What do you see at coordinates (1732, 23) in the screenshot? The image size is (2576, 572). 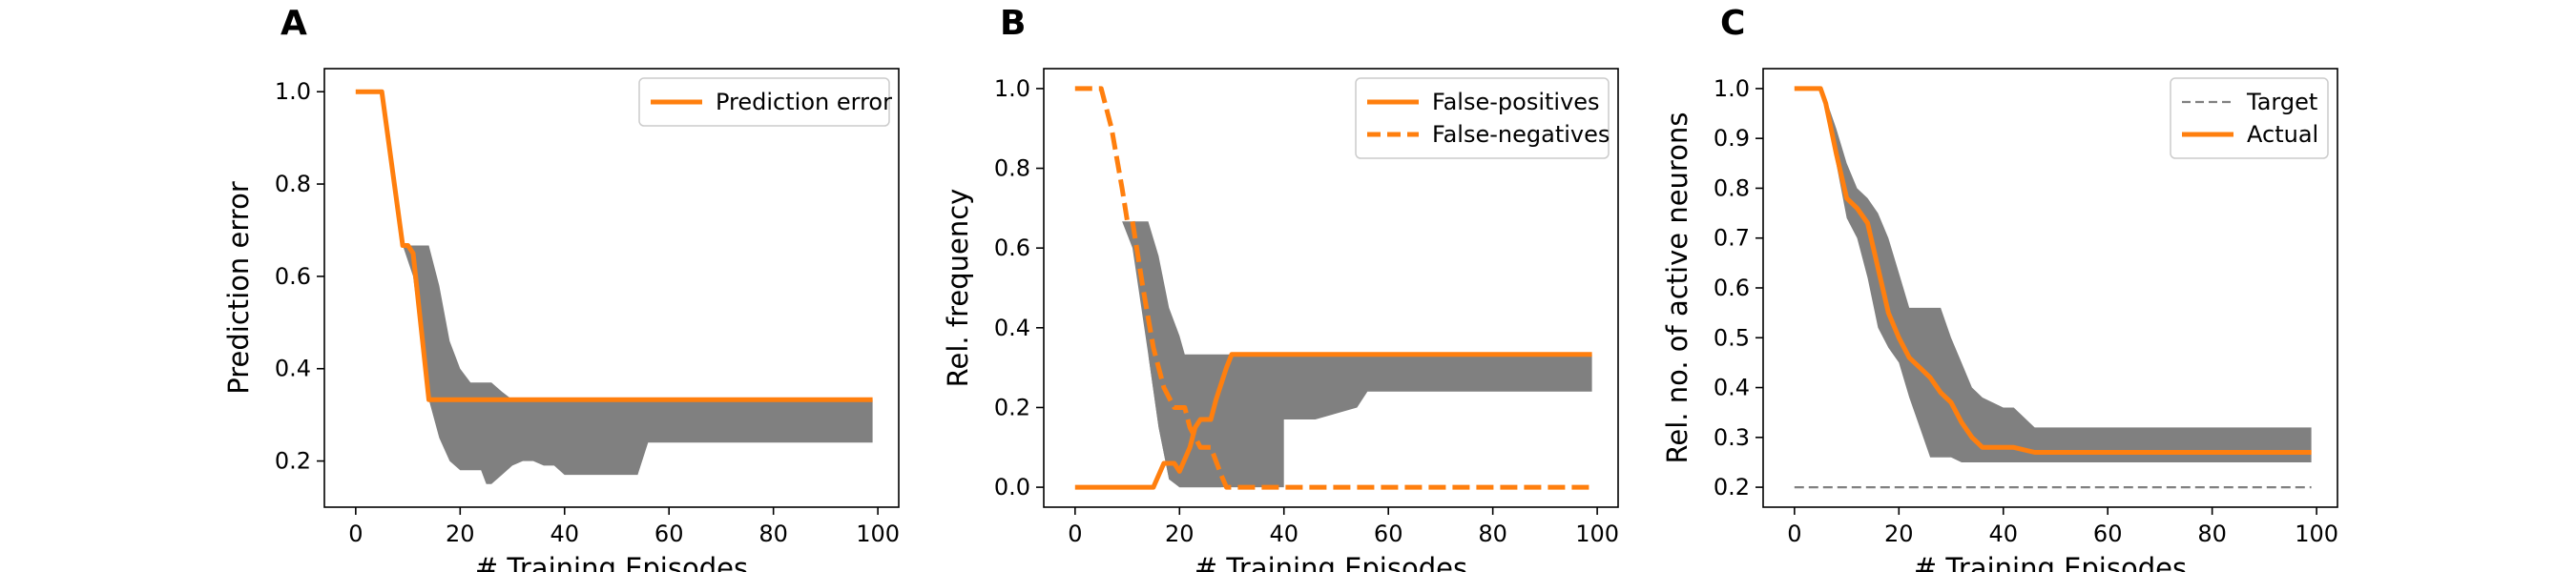 I see `panel-letter: C` at bounding box center [1732, 23].